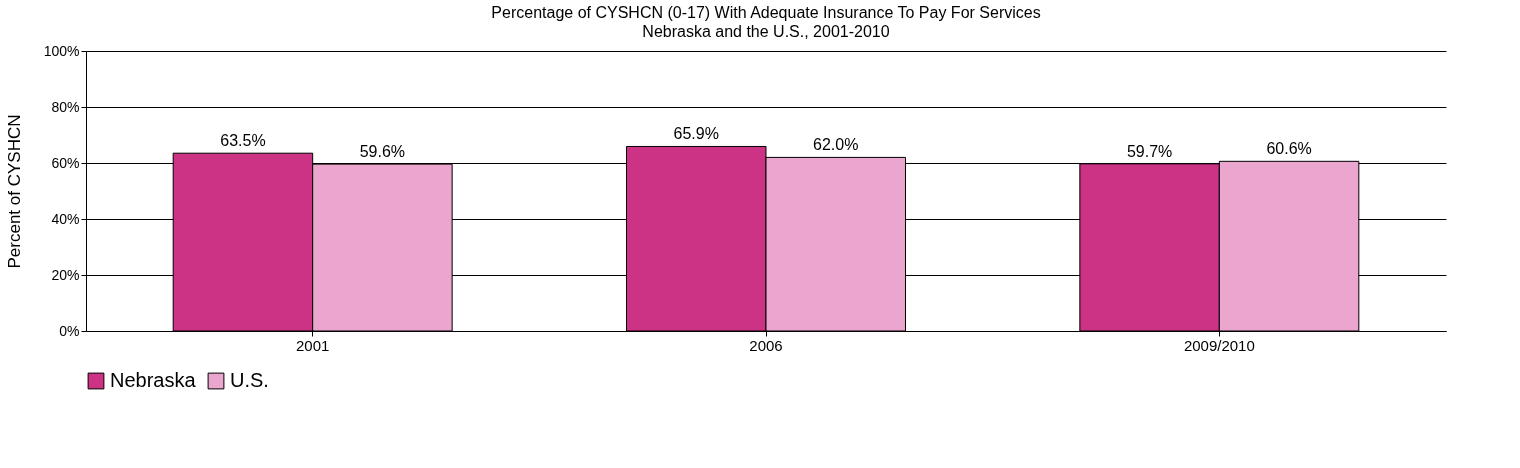 Image resolution: width=1520 pixels, height=468 pixels. What do you see at coordinates (312, 345) in the screenshot?
I see `x-tick-label: 2001` at bounding box center [312, 345].